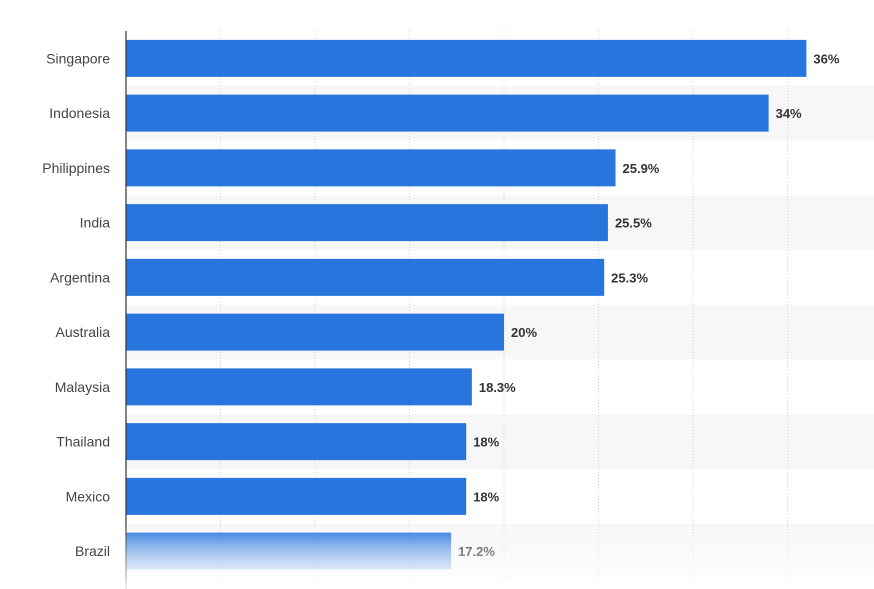 This screenshot has width=874, height=589. I want to click on value-label: 25.5%, so click(633, 223).